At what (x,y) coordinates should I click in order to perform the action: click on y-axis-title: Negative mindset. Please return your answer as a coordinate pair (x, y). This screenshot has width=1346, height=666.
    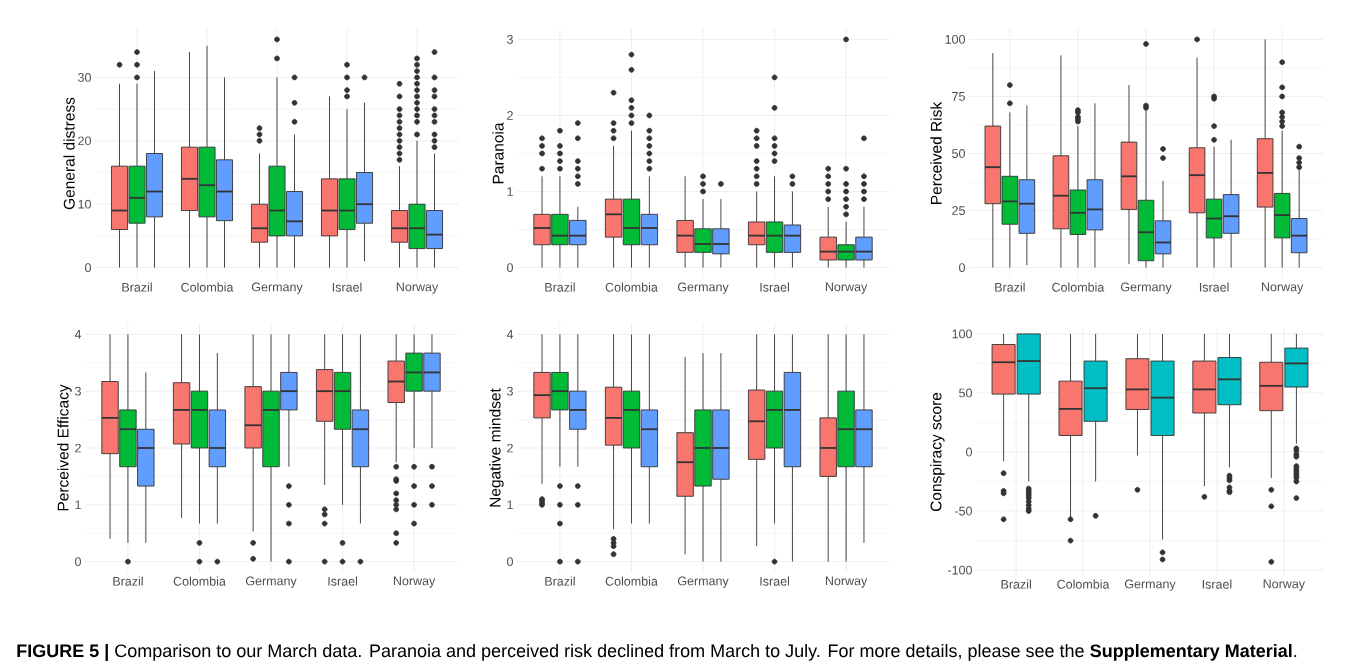
    Looking at the image, I should click on (496, 447).